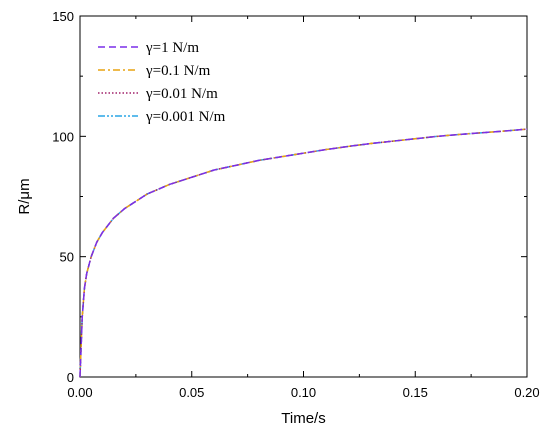 The width and height of the screenshot is (550, 437). Describe the element at coordinates (191, 392) in the screenshot. I see `x-tick-label: 0.05` at that location.